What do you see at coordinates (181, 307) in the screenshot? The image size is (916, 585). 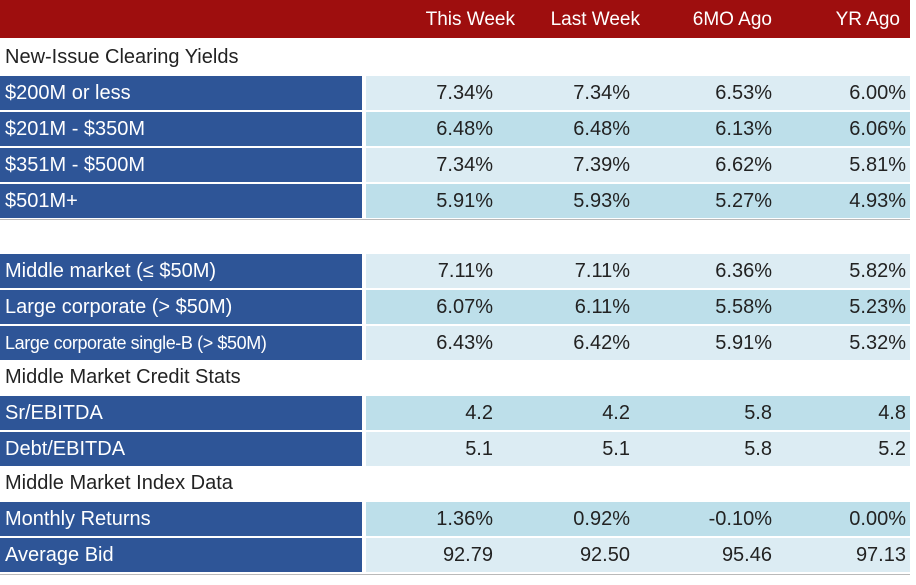 I see `row-label: Large corporate (> $50M)` at bounding box center [181, 307].